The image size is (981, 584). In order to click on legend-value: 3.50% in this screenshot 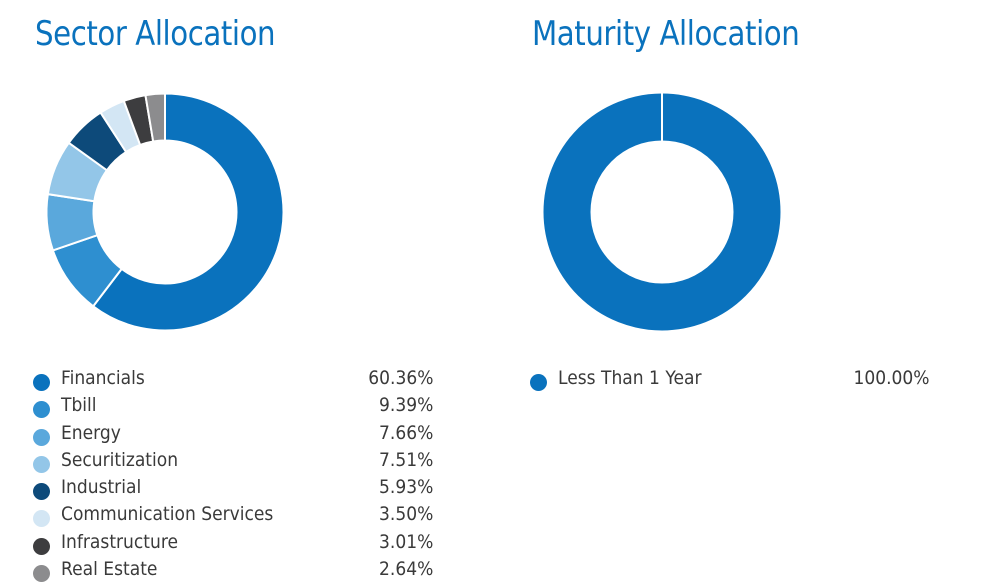, I will do `click(405, 514)`.